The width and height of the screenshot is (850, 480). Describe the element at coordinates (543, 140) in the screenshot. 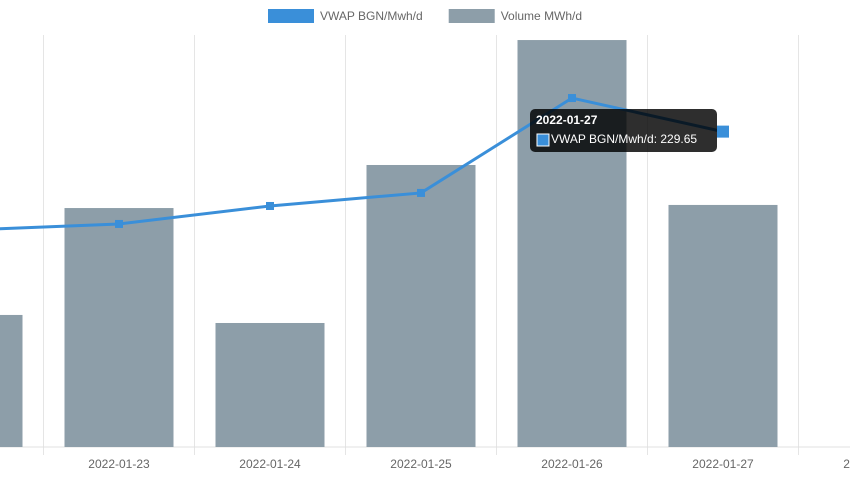

I see `tooltip-swatch` at that location.